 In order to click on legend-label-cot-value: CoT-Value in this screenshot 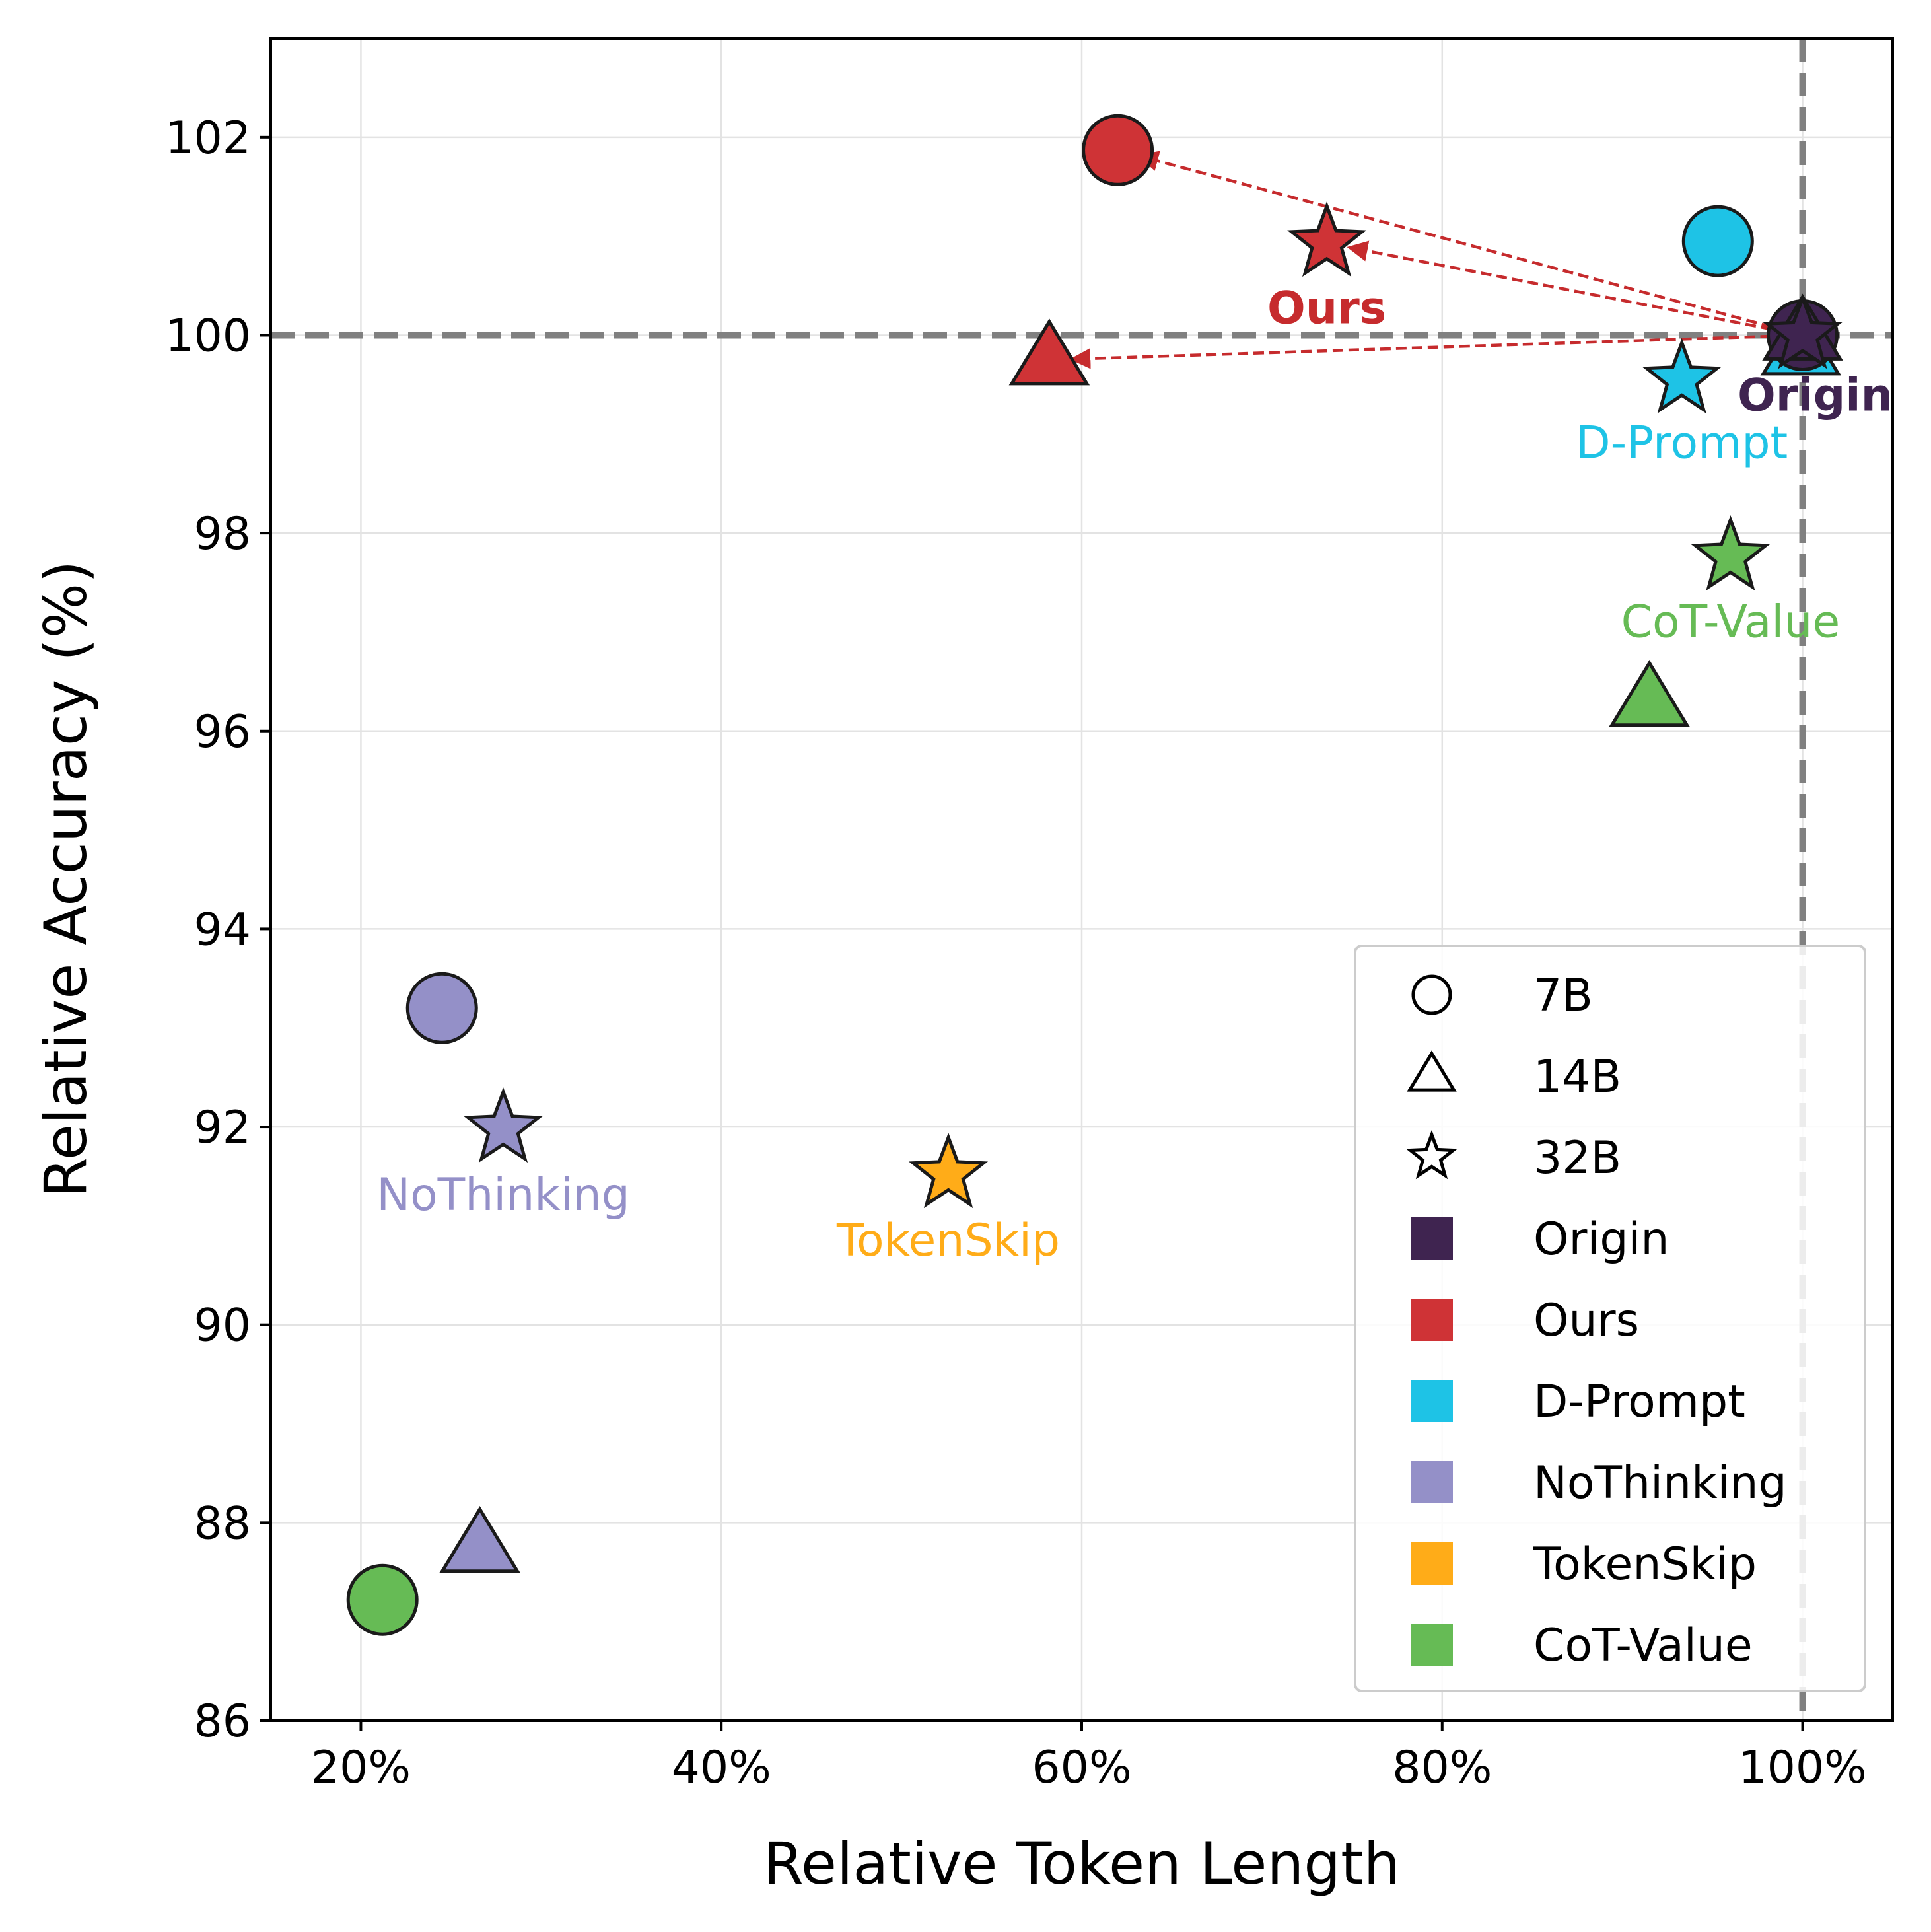, I will do `click(1643, 1646)`.